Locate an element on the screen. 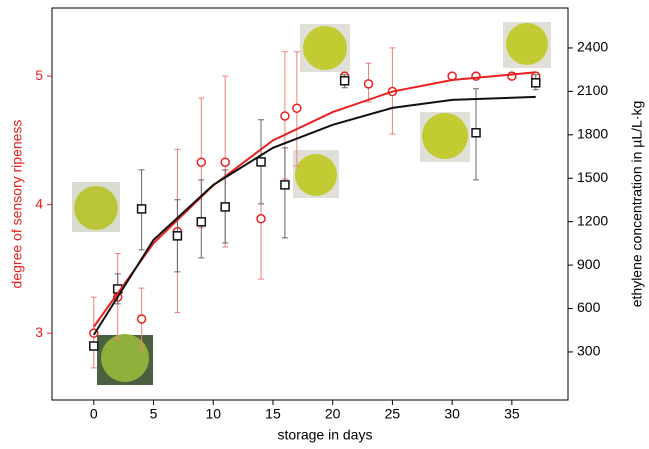  x-tick-label: 35 is located at coordinates (512, 414).